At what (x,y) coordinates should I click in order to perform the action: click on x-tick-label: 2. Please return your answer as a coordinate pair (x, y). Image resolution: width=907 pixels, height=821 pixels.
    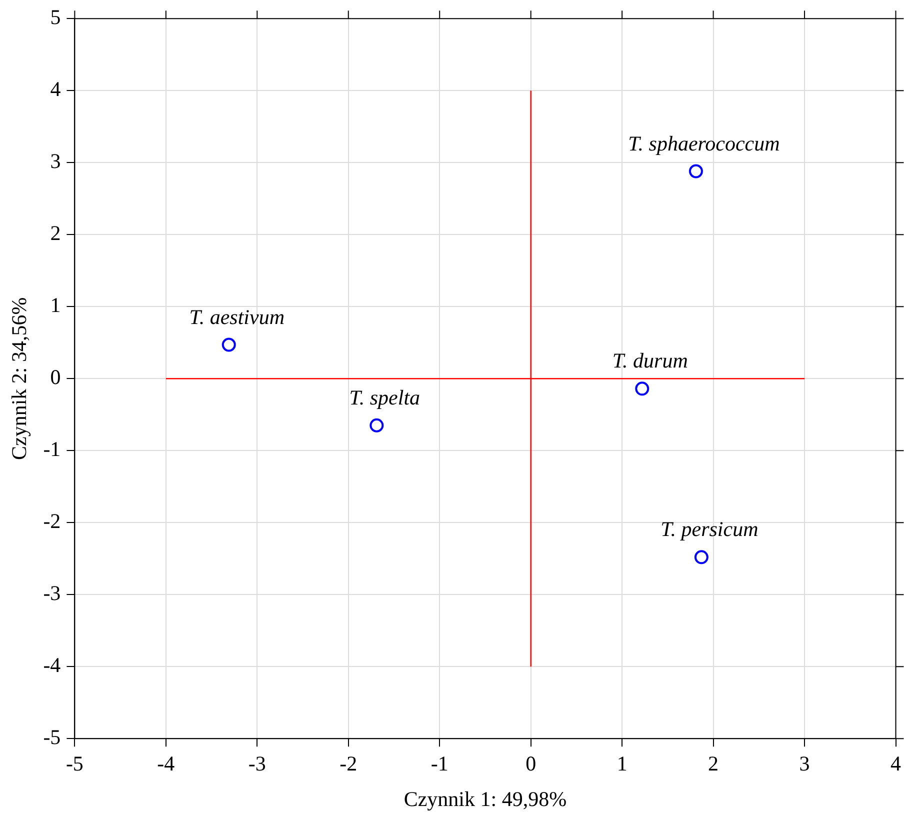
    Looking at the image, I should click on (713, 764).